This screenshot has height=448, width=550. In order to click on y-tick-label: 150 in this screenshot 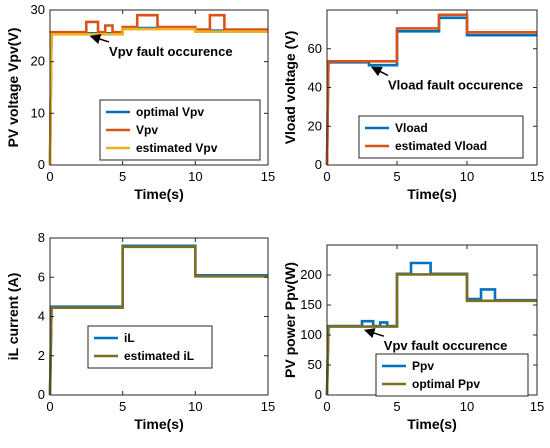, I will do `click(311, 304)`.